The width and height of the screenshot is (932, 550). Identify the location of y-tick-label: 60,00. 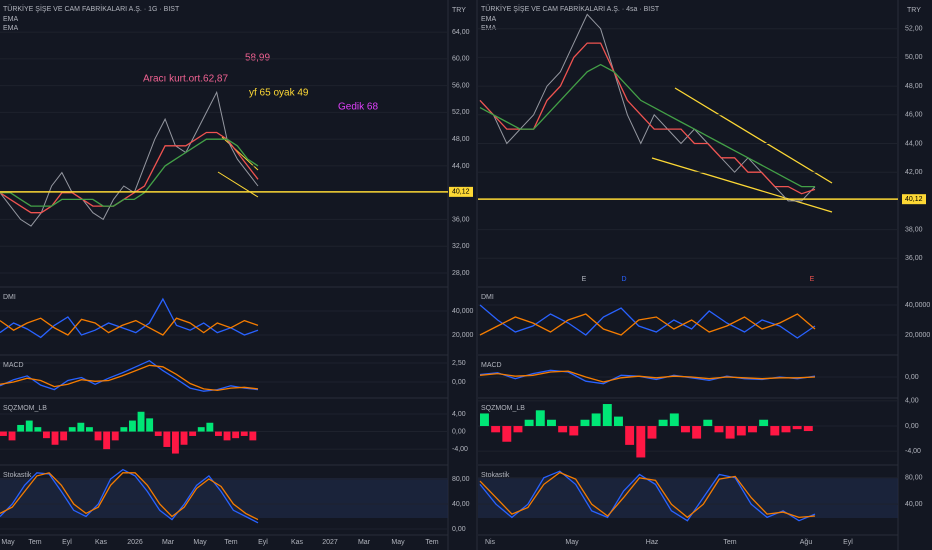
(461, 59).